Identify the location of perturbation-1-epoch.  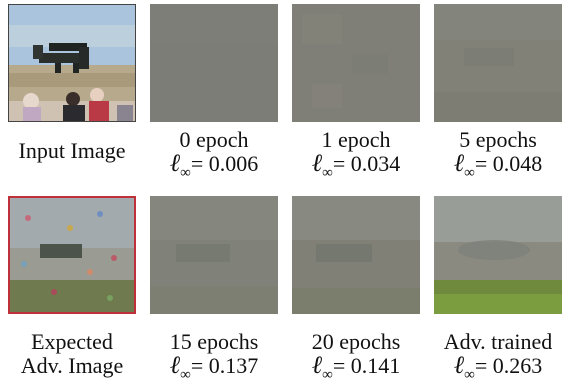
(356, 63).